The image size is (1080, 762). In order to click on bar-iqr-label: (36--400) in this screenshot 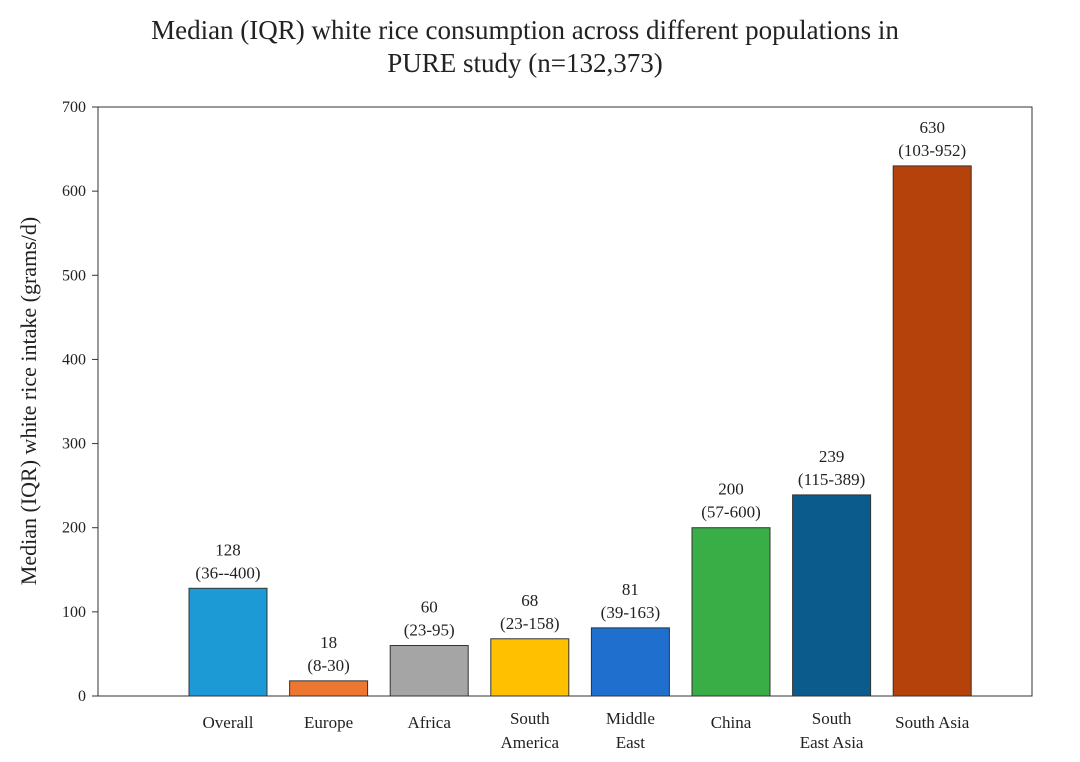, I will do `click(227, 572)`.